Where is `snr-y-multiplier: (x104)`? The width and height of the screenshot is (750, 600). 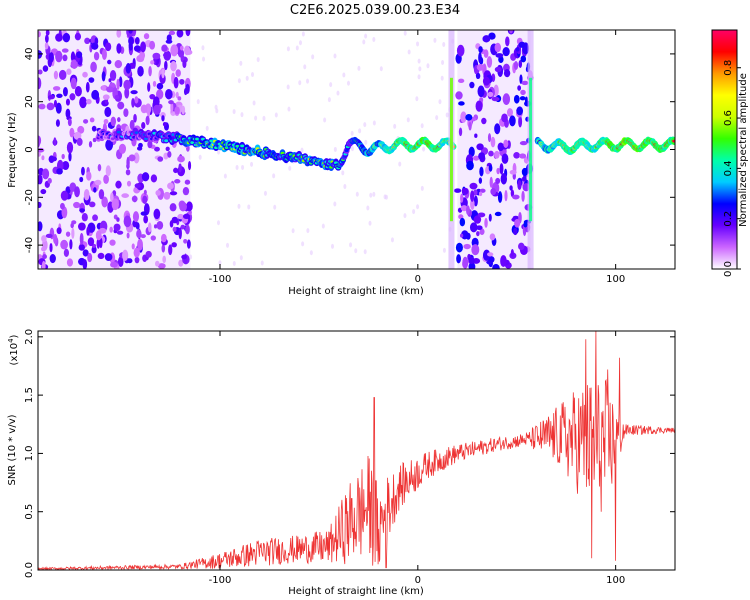
snr-y-multiplier: (x104) is located at coordinates (13, 349).